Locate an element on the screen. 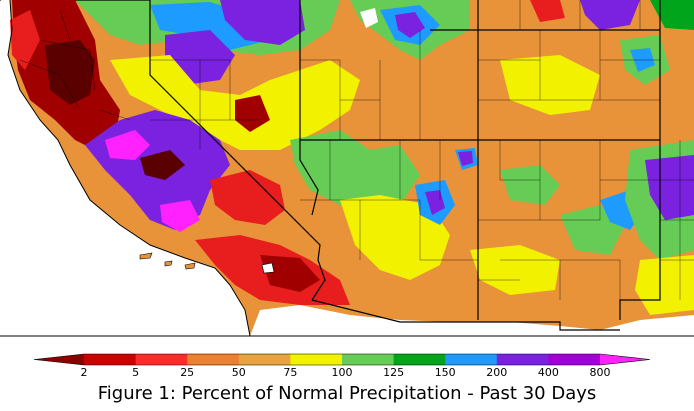 The width and height of the screenshot is (694, 411). legend-tick-label: 400 is located at coordinates (548, 372).